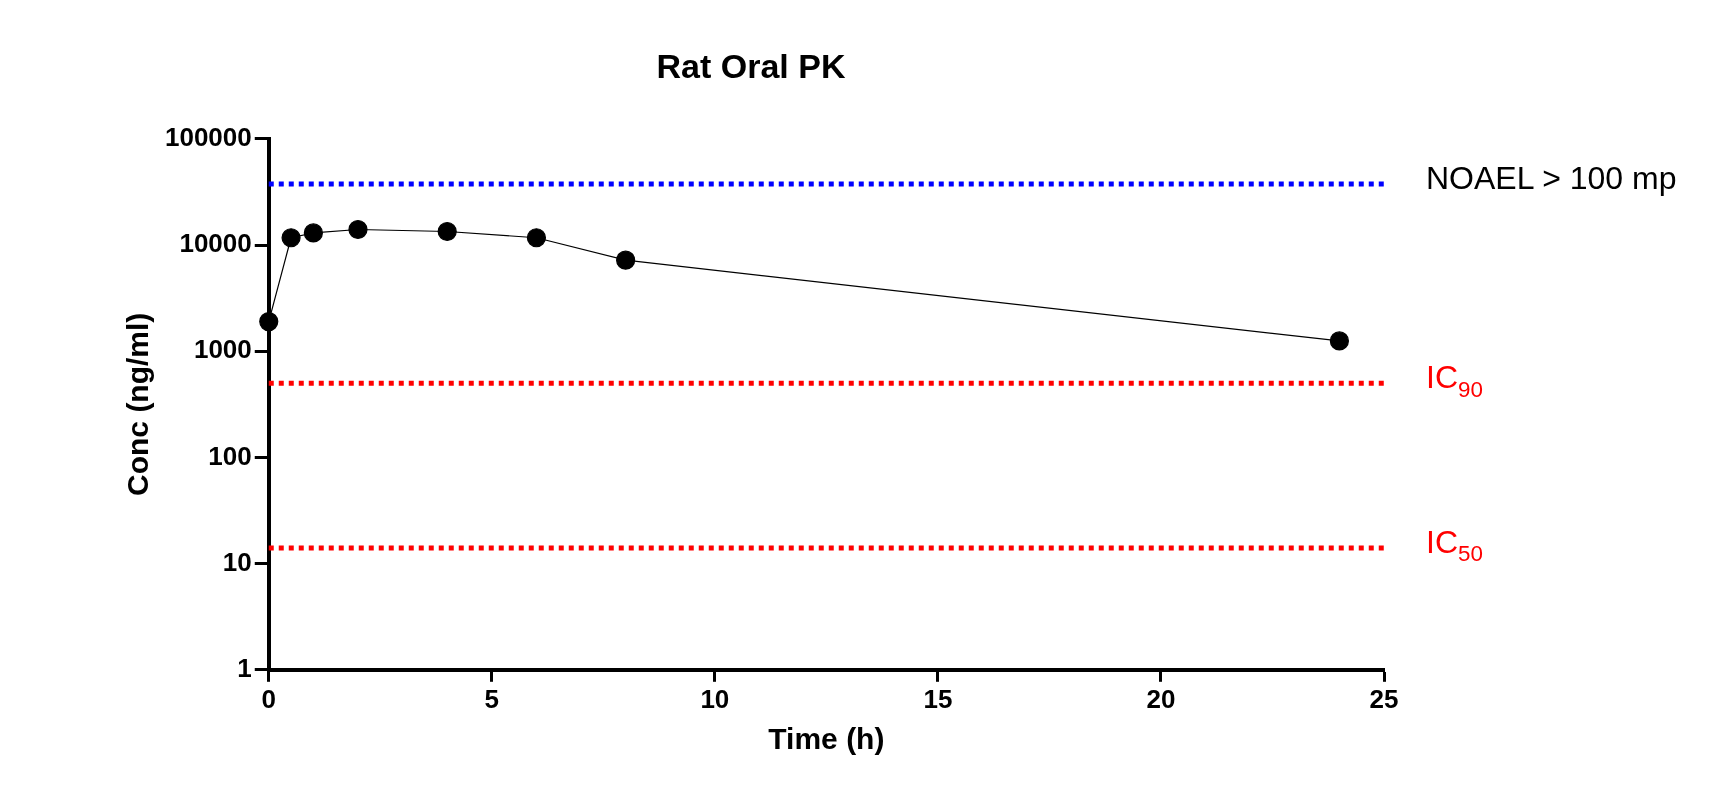  Describe the element at coordinates (244, 667) in the screenshot. I see `y-tick-label: 1` at that location.